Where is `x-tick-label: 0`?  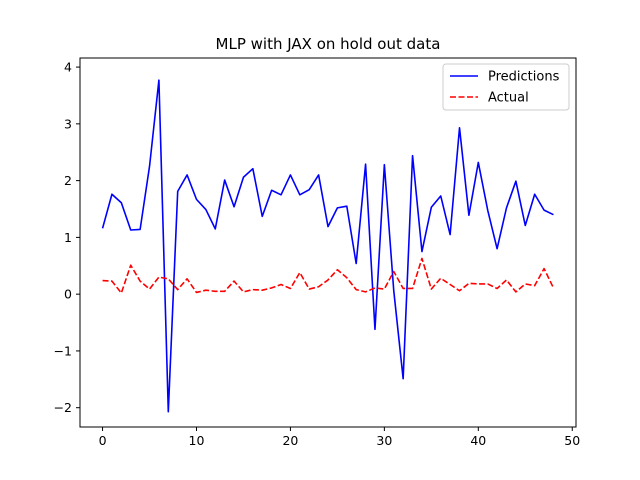 x-tick-label: 0 is located at coordinates (103, 440).